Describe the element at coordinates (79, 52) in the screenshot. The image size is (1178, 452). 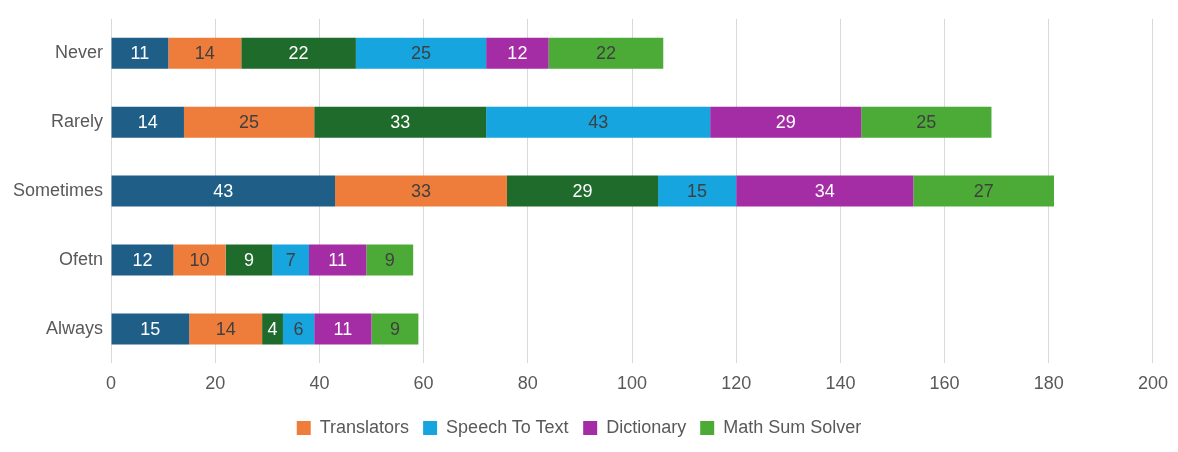
I see `y-tick-label: Never` at that location.